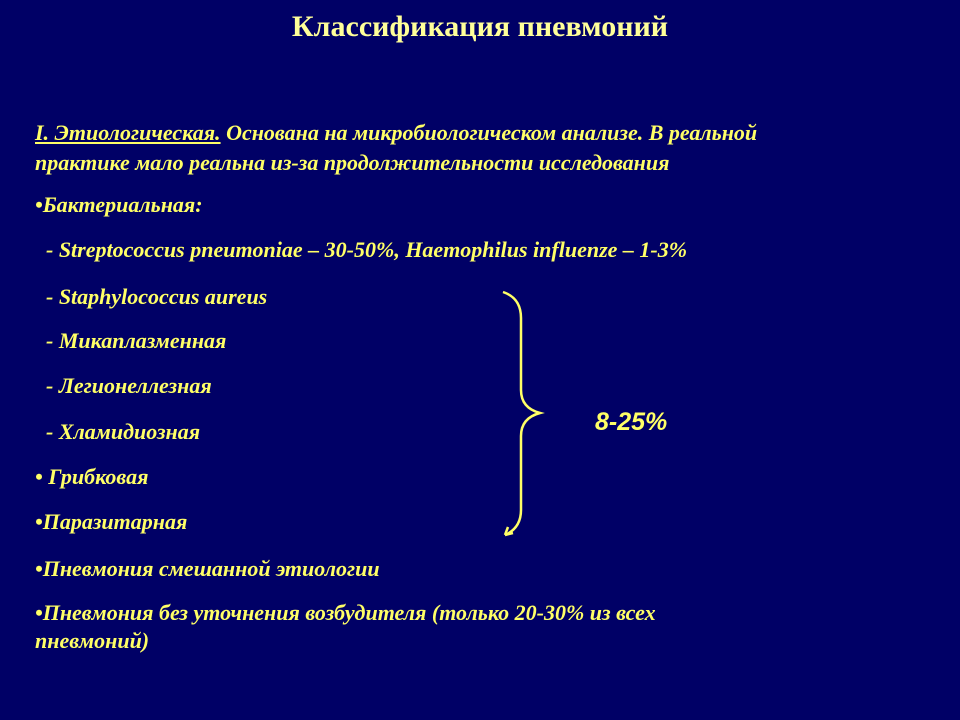  Describe the element at coordinates (123, 385) in the screenshot. I see `list-item-legionella: - Легионеллезная` at that location.